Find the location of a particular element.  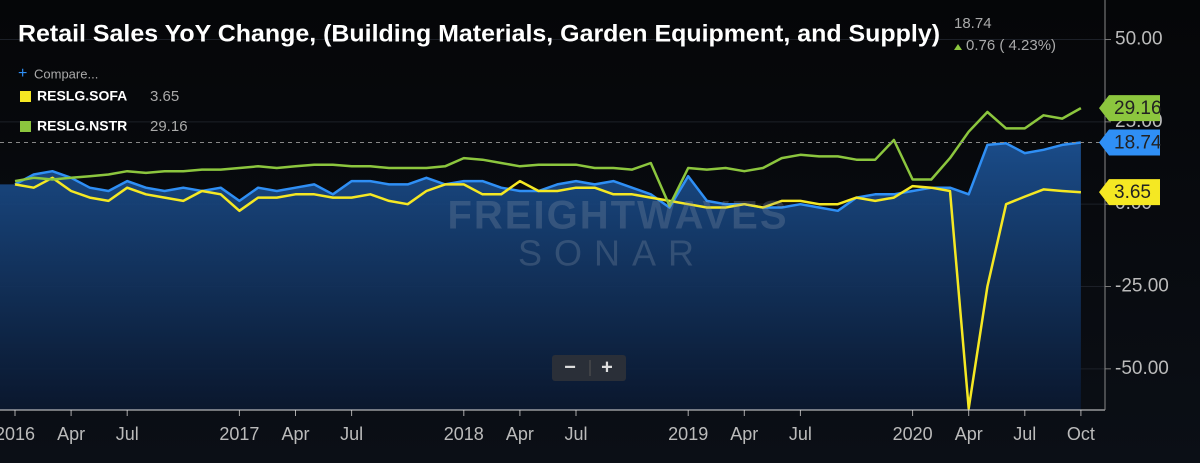

zoom-controls is located at coordinates (589, 368).